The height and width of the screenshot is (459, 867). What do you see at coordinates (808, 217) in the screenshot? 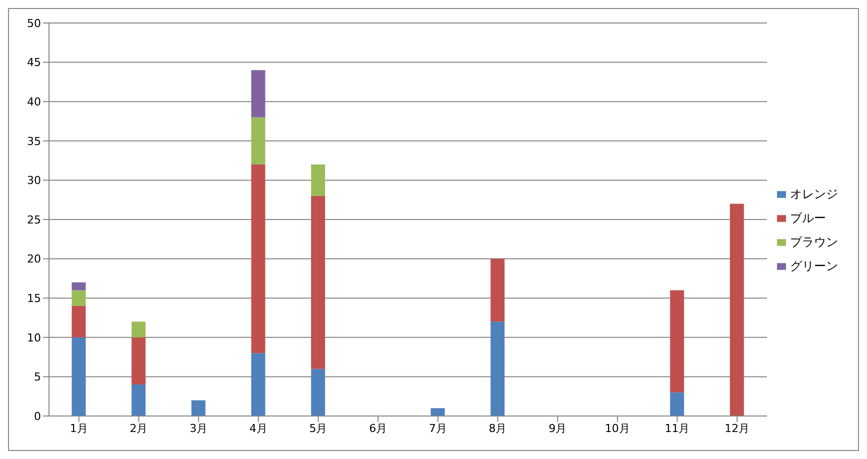
I see `legend-label: ブルー` at bounding box center [808, 217].